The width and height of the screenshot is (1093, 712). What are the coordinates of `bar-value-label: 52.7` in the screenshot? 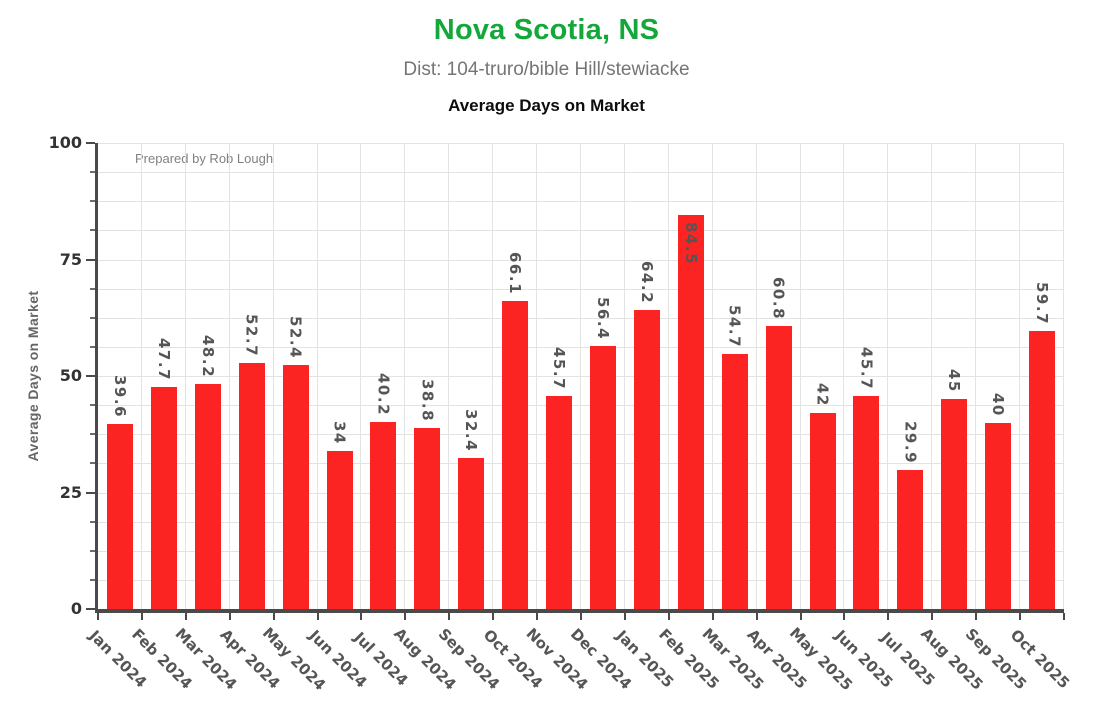 It's located at (251, 336).